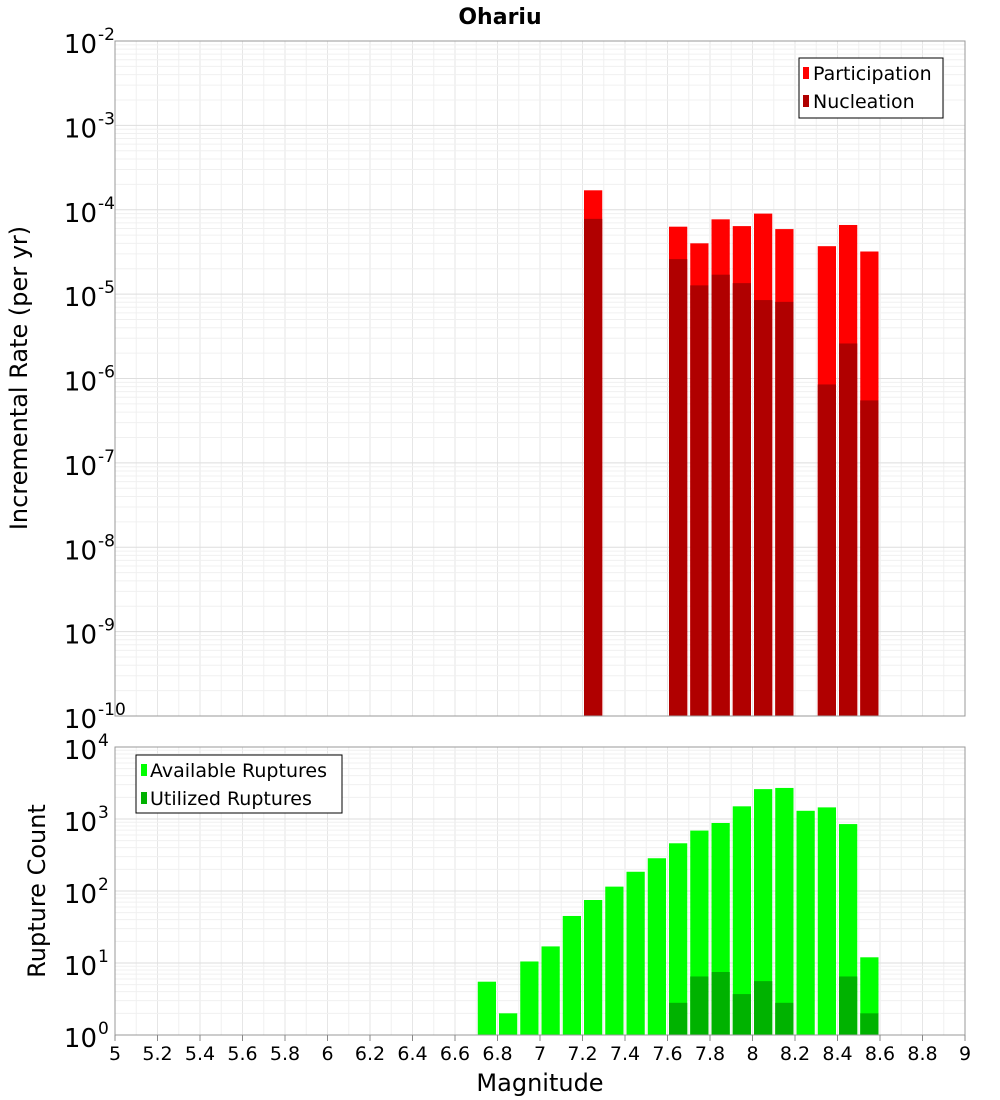 The width and height of the screenshot is (1000, 1100). Describe the element at coordinates (327, 1054) in the screenshot. I see `x-tick-label: 6` at that location.